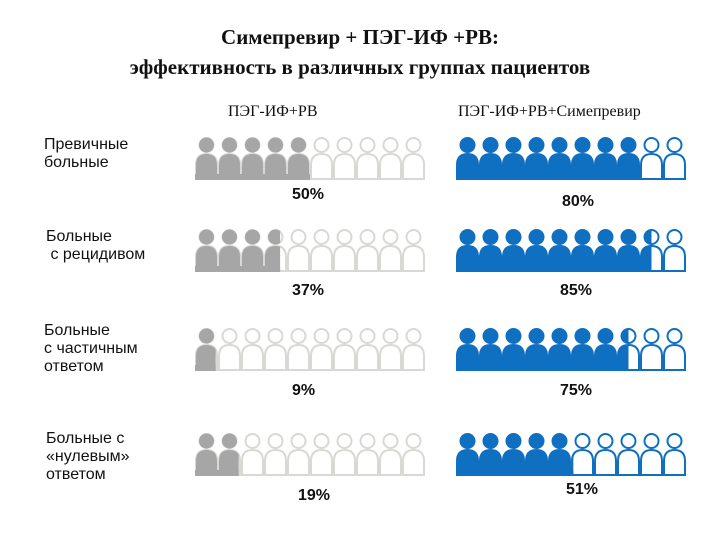 The width and height of the screenshot is (720, 540). Describe the element at coordinates (86, 153) in the screenshot. I see `row-label-primary: Превичные больные` at that location.